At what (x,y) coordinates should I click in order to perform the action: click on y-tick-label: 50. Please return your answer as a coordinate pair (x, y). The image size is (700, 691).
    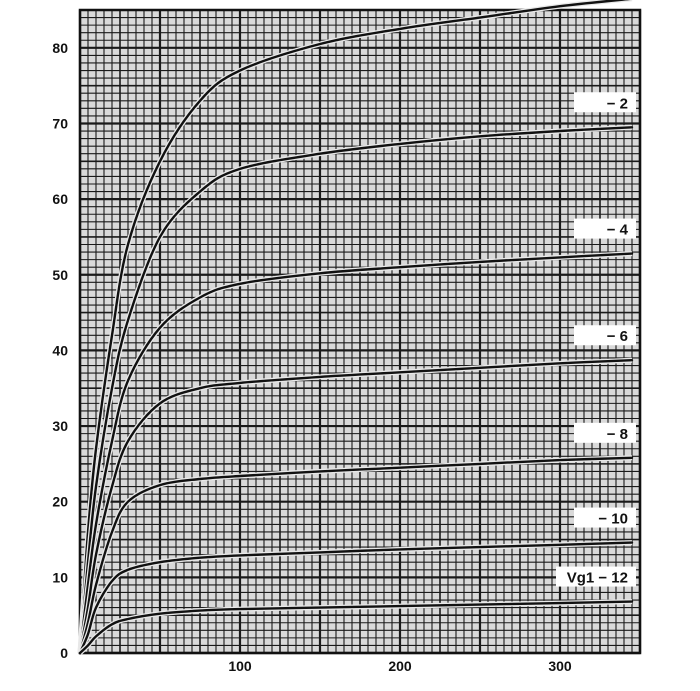
    Looking at the image, I should click on (60, 275).